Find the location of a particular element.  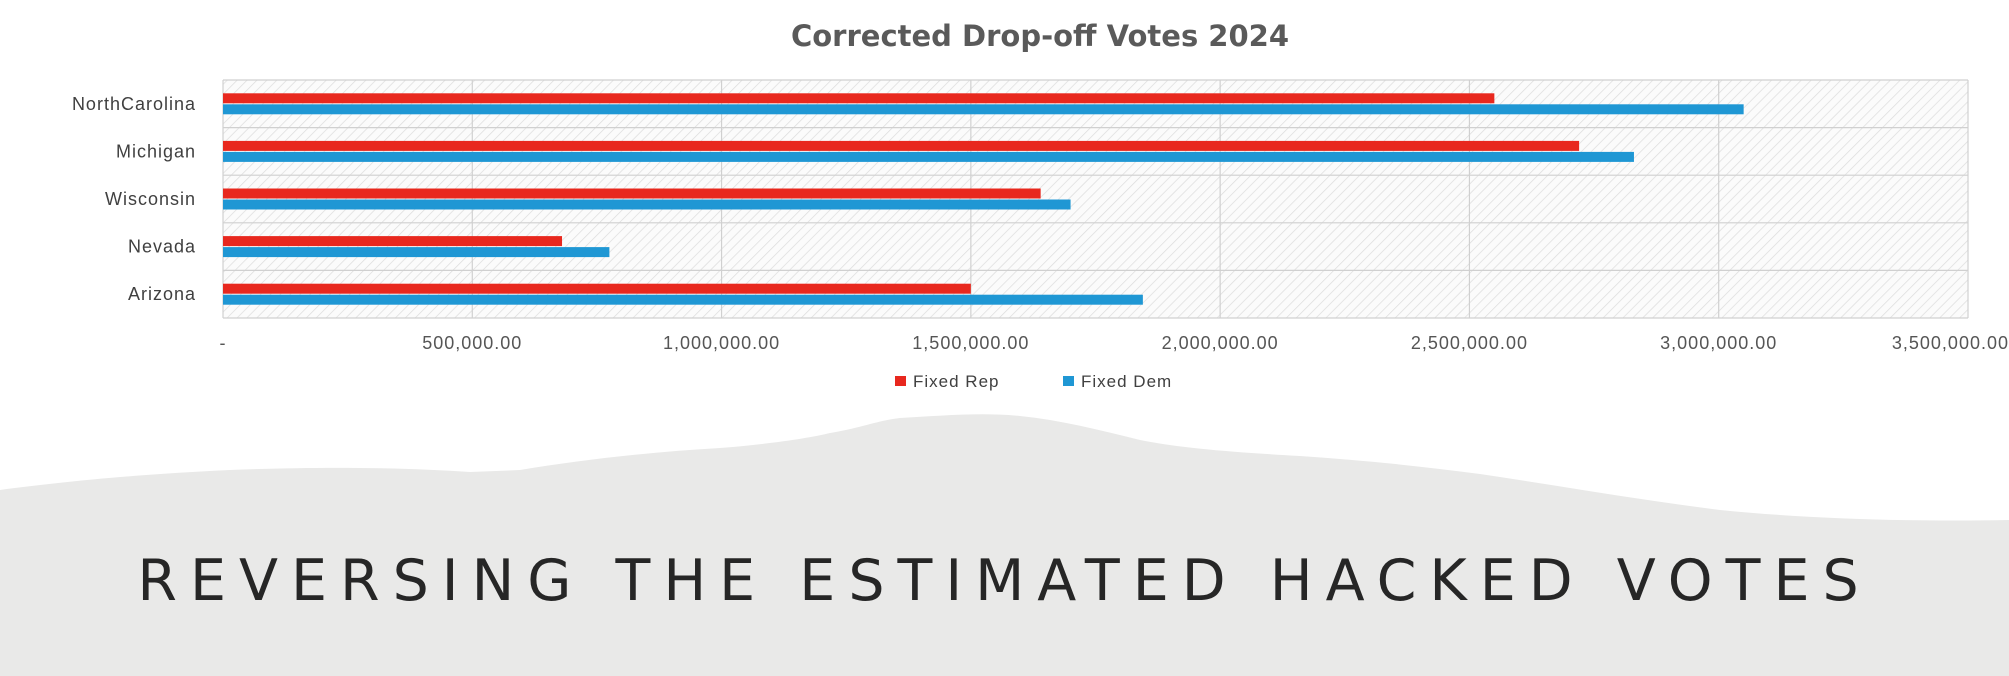

bar-michigan-fixed-dem is located at coordinates (928, 156).